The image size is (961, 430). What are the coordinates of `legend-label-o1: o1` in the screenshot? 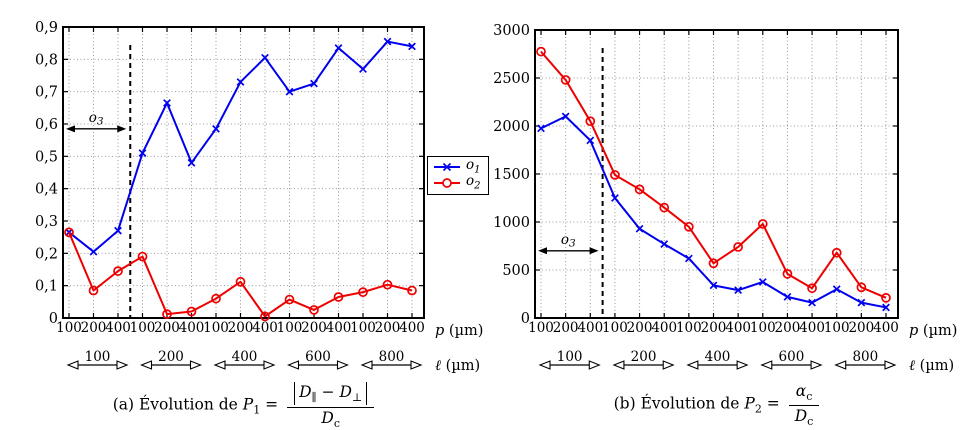 It's located at (473, 166).